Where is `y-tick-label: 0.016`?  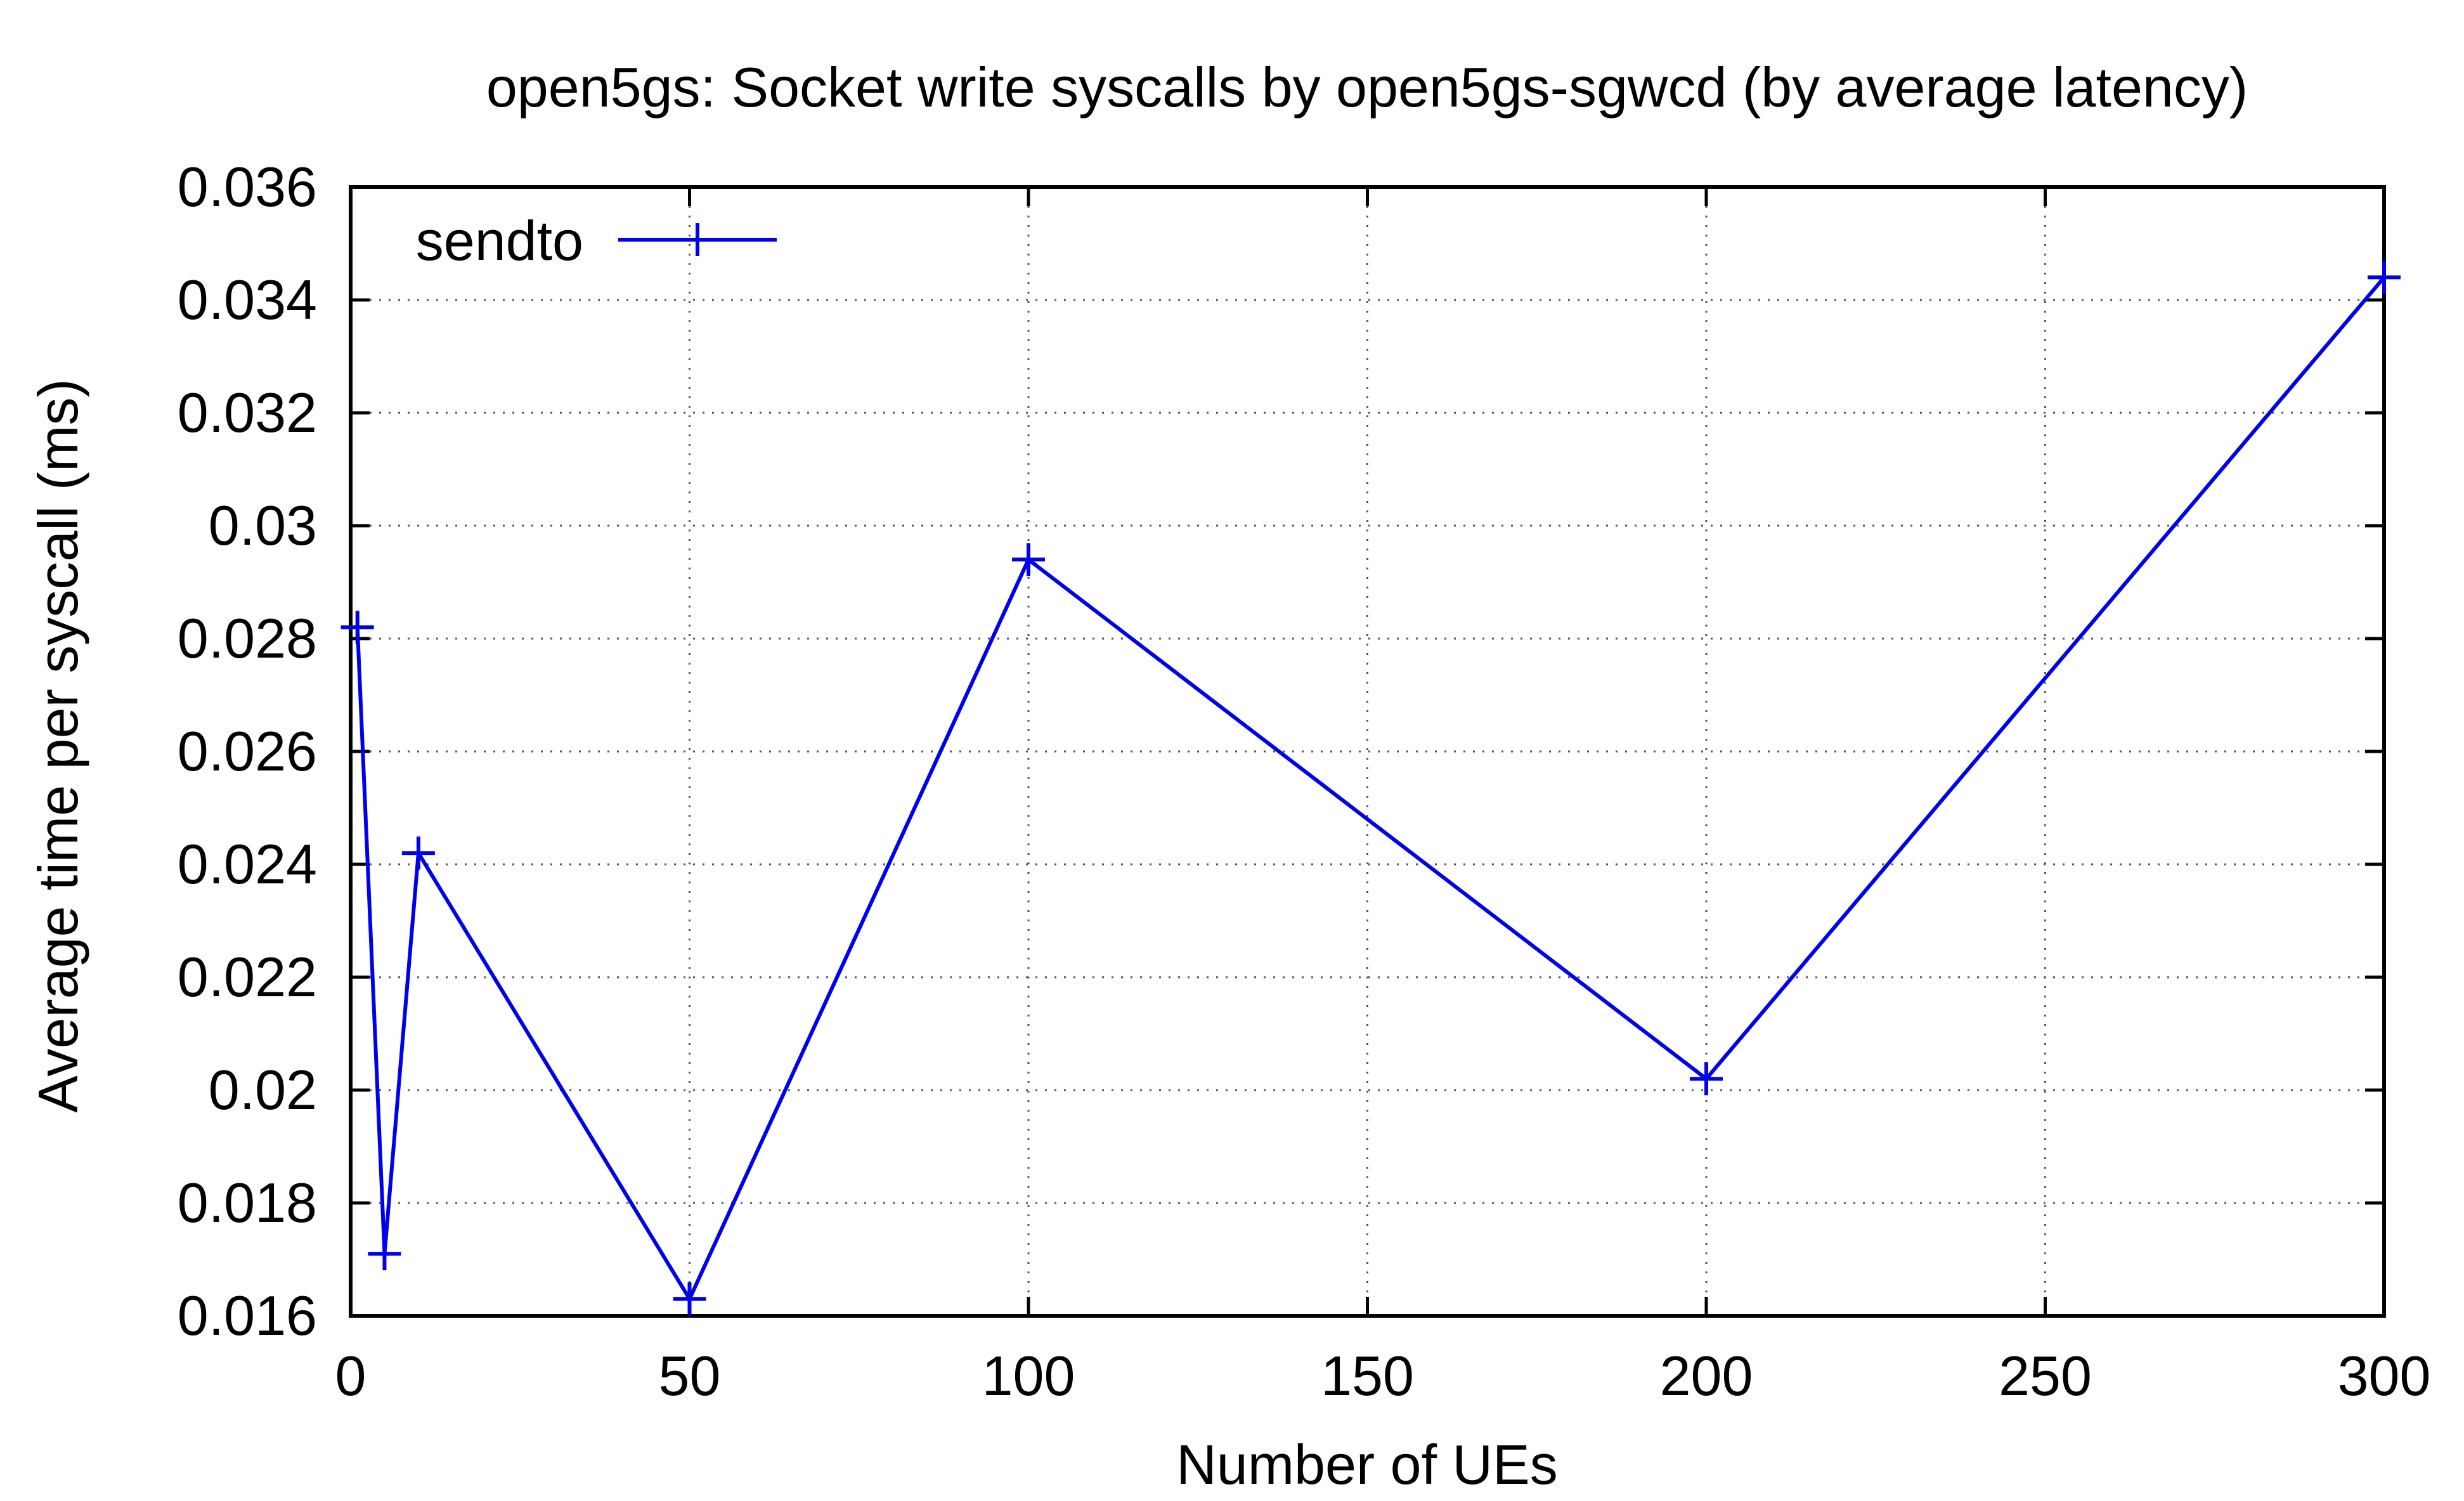
y-tick-label: 0.016 is located at coordinates (247, 1315).